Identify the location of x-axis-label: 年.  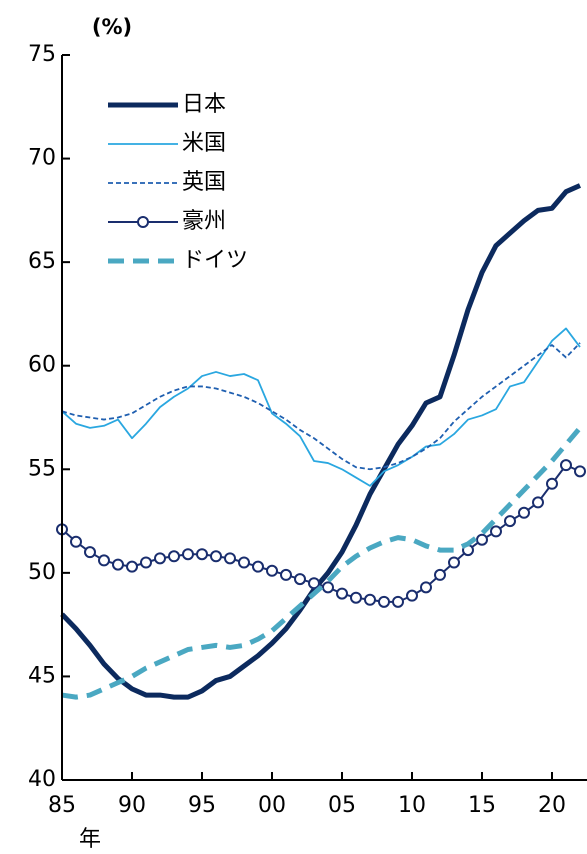
(90, 838).